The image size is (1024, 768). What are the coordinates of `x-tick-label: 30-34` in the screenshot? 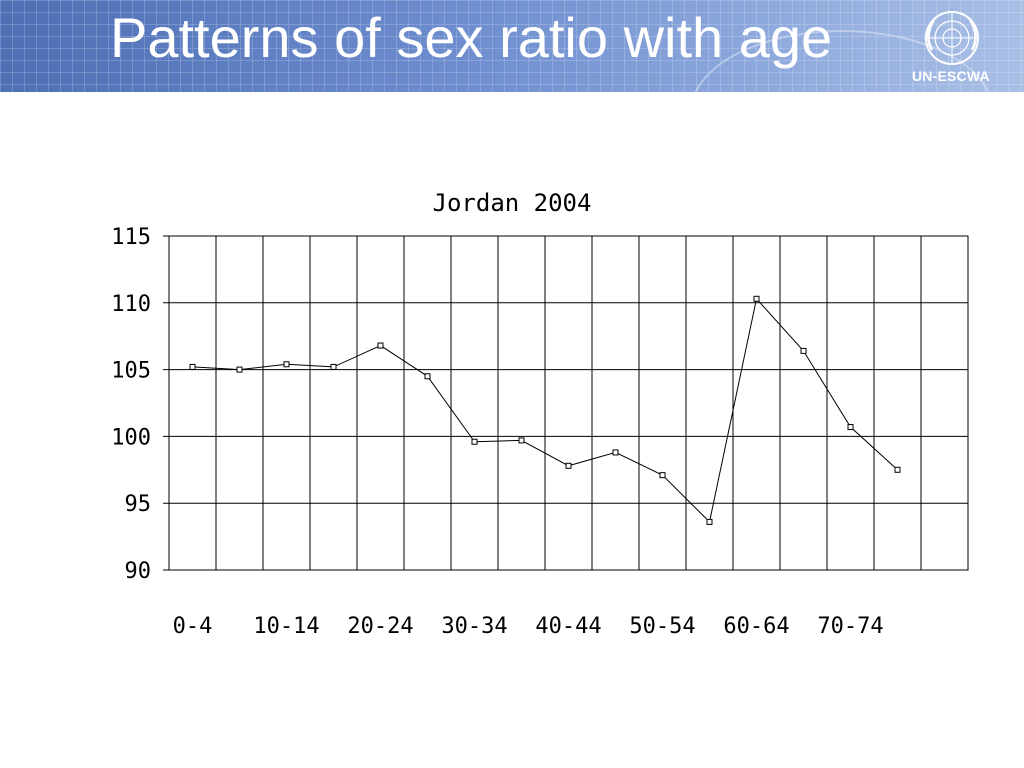 It's located at (474, 626).